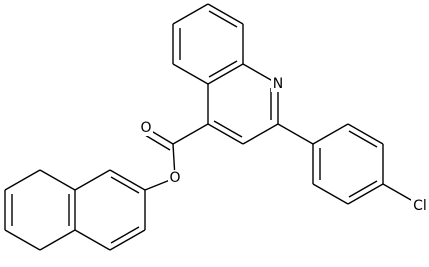 This screenshot has height=267, width=429. What do you see at coordinates (420, 206) in the screenshot?
I see `atom-label: Cl` at bounding box center [420, 206].